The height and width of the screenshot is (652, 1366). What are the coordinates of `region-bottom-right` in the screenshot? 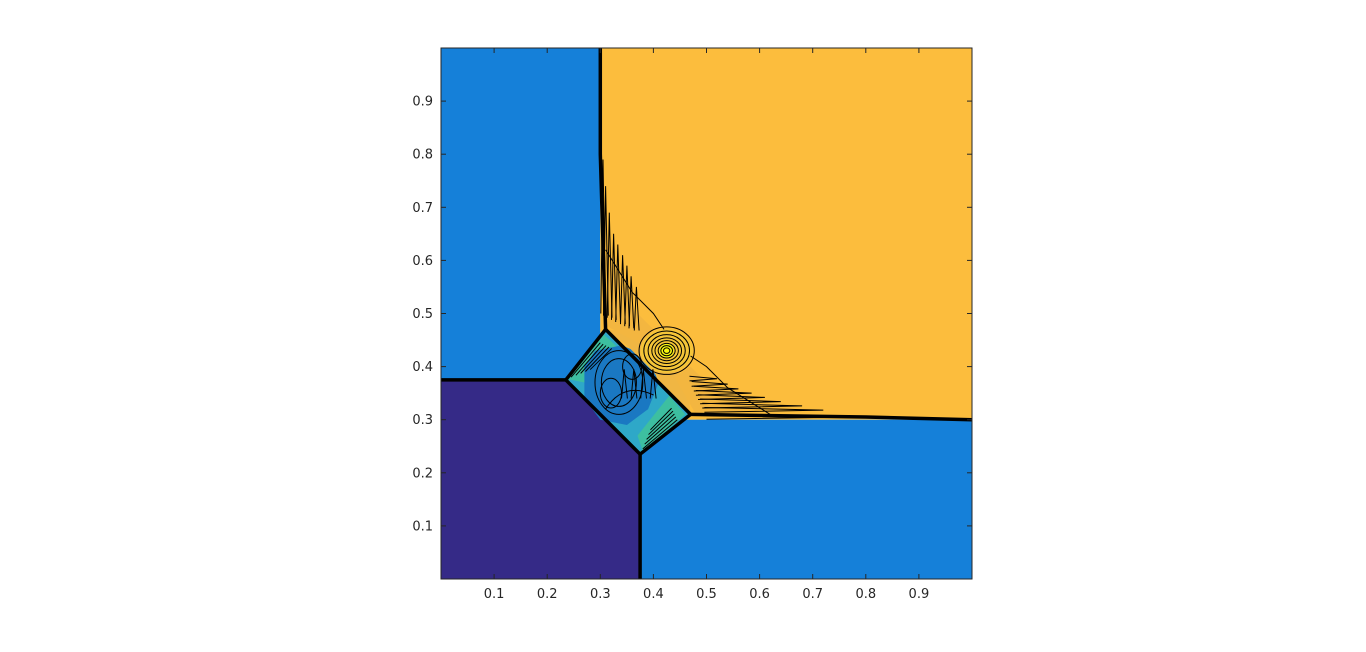 It's located at (806, 499).